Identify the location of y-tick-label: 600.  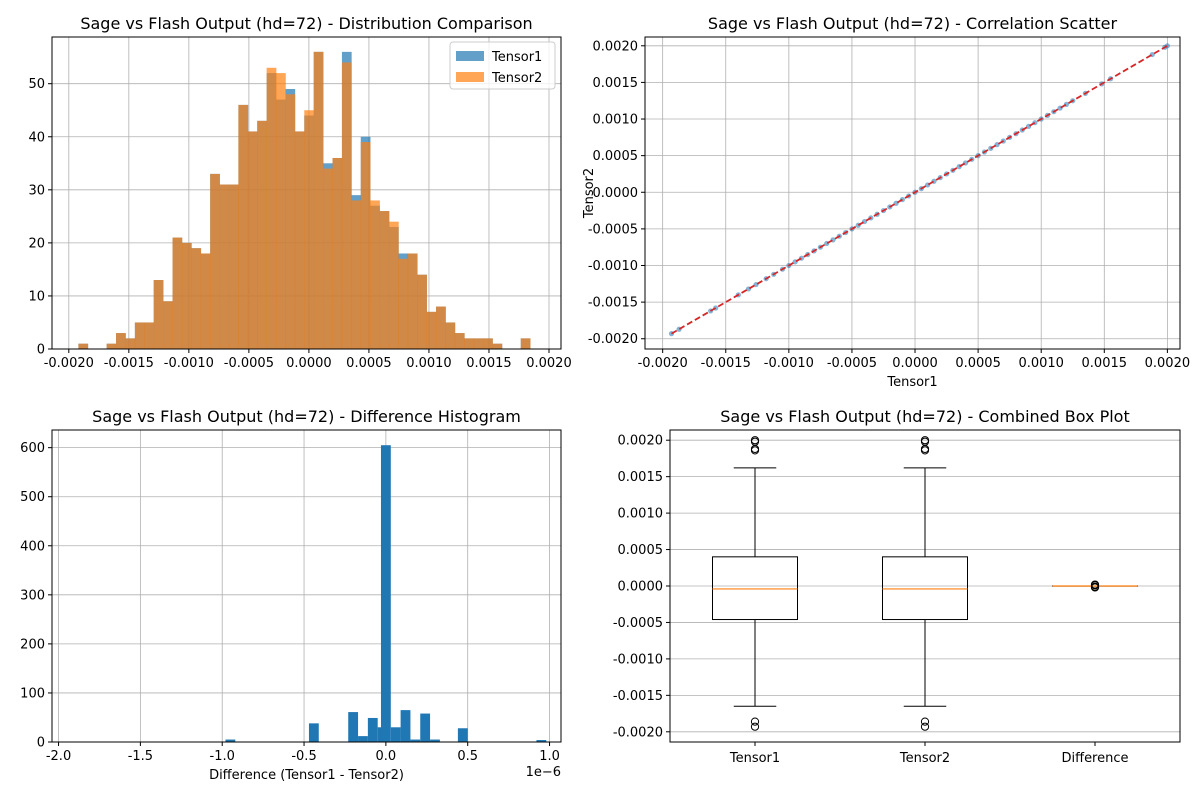
(32, 448).